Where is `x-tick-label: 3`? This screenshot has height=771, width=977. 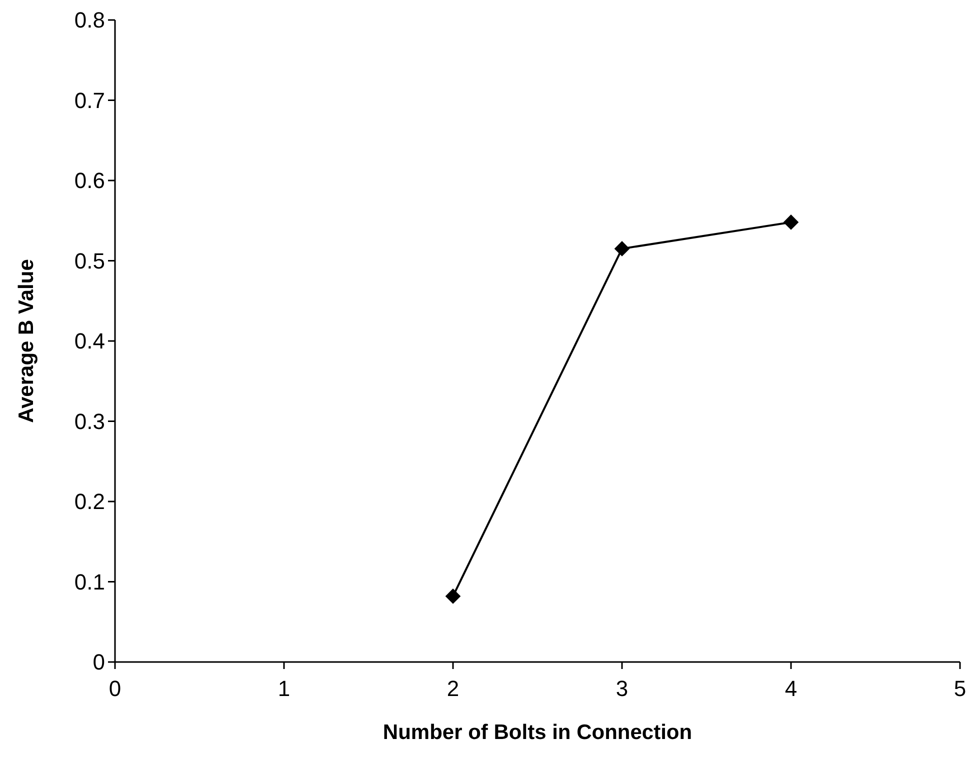
x-tick-label: 3 is located at coordinates (622, 688).